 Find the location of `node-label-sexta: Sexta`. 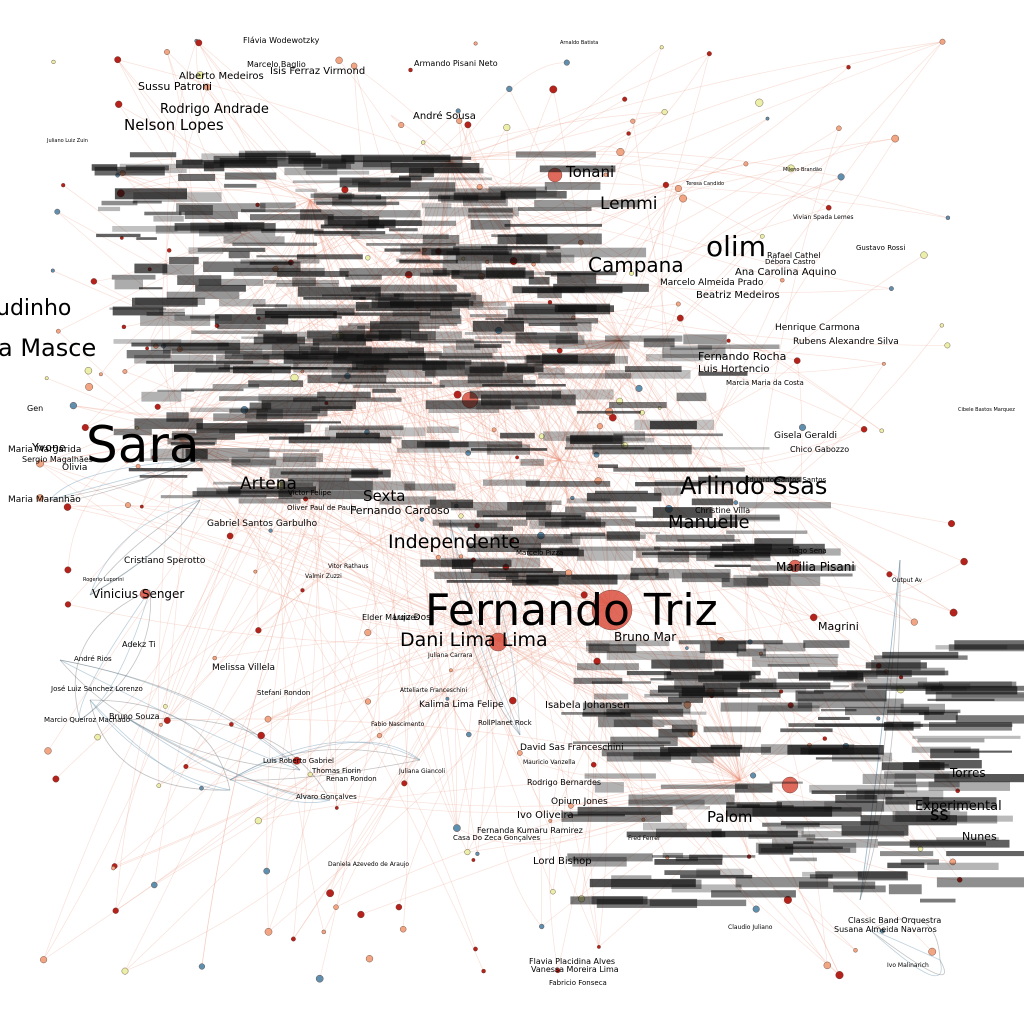

node-label-sexta: Sexta is located at coordinates (384, 496).